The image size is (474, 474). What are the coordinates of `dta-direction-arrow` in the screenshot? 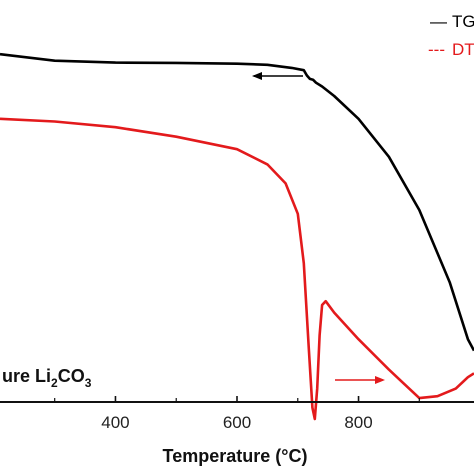 It's located at (360, 380).